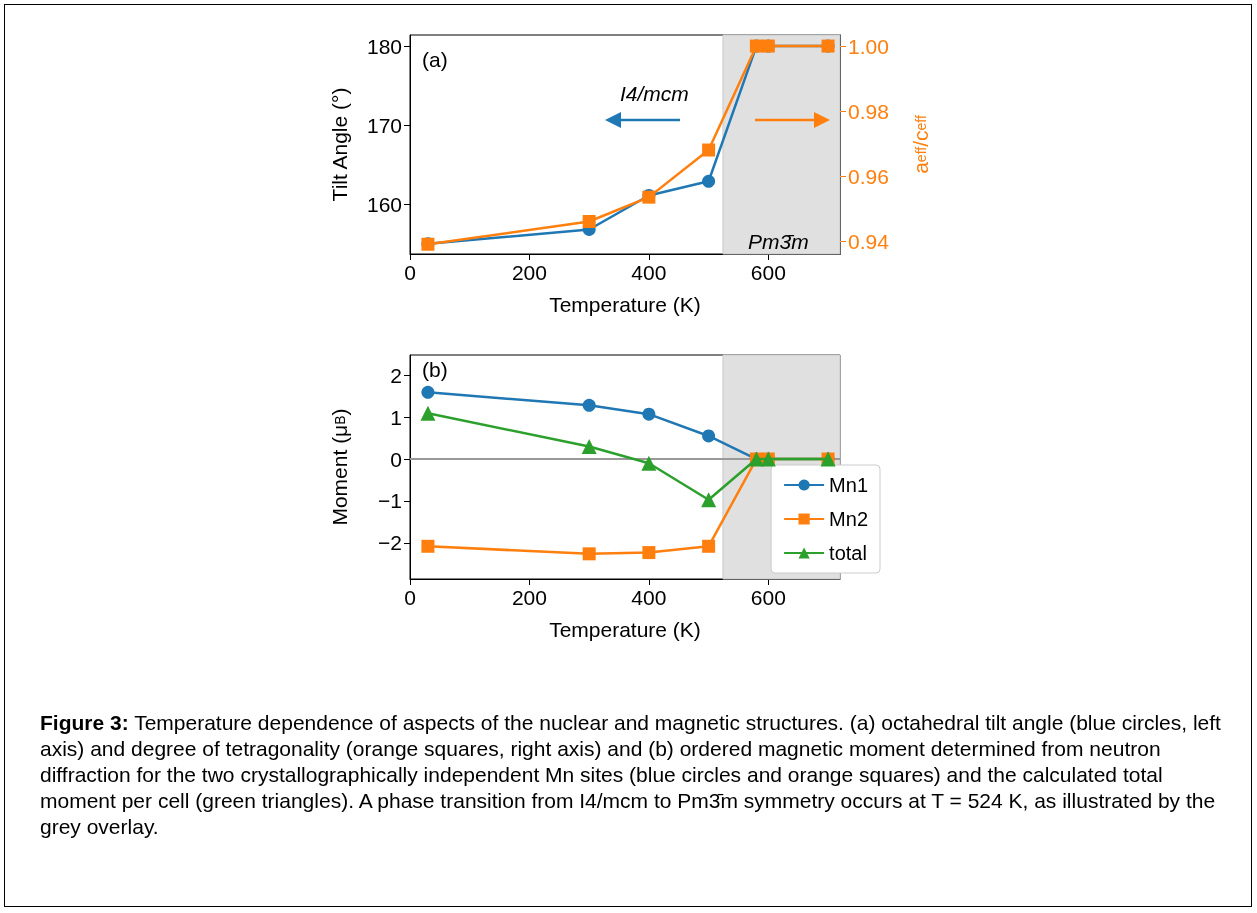  What do you see at coordinates (848, 519) in the screenshot?
I see `legend-label: Mn2` at bounding box center [848, 519].